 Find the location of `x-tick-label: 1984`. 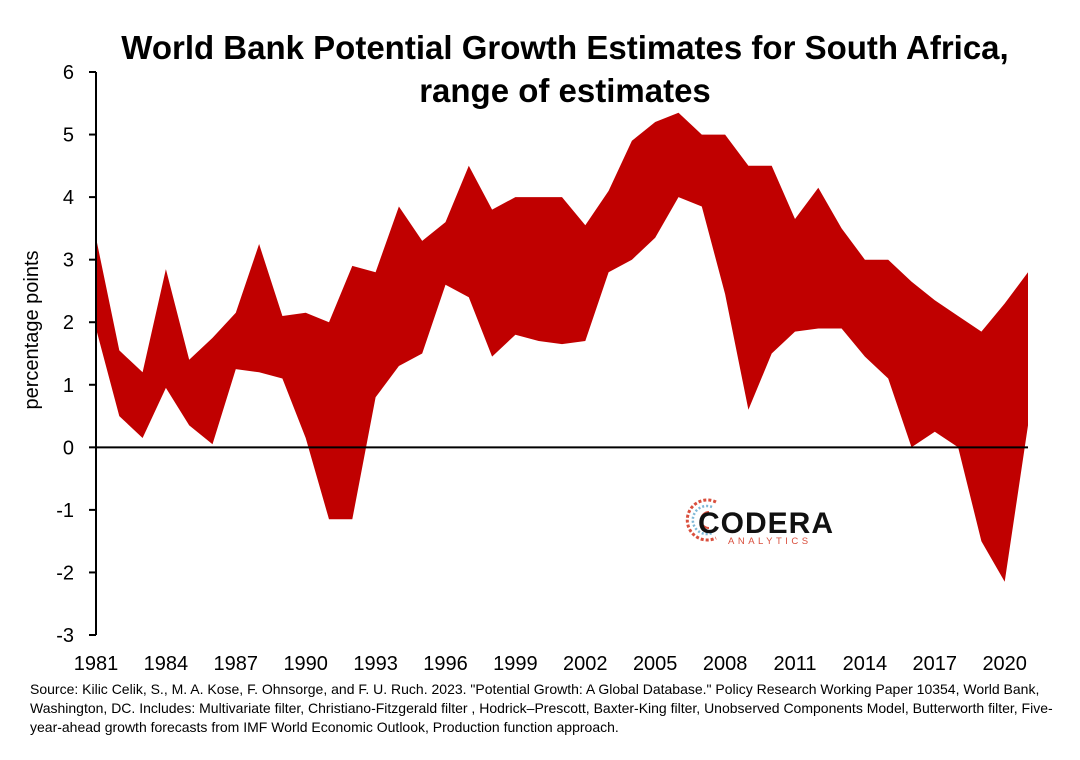

x-tick-label: 1984 is located at coordinates (166, 664).